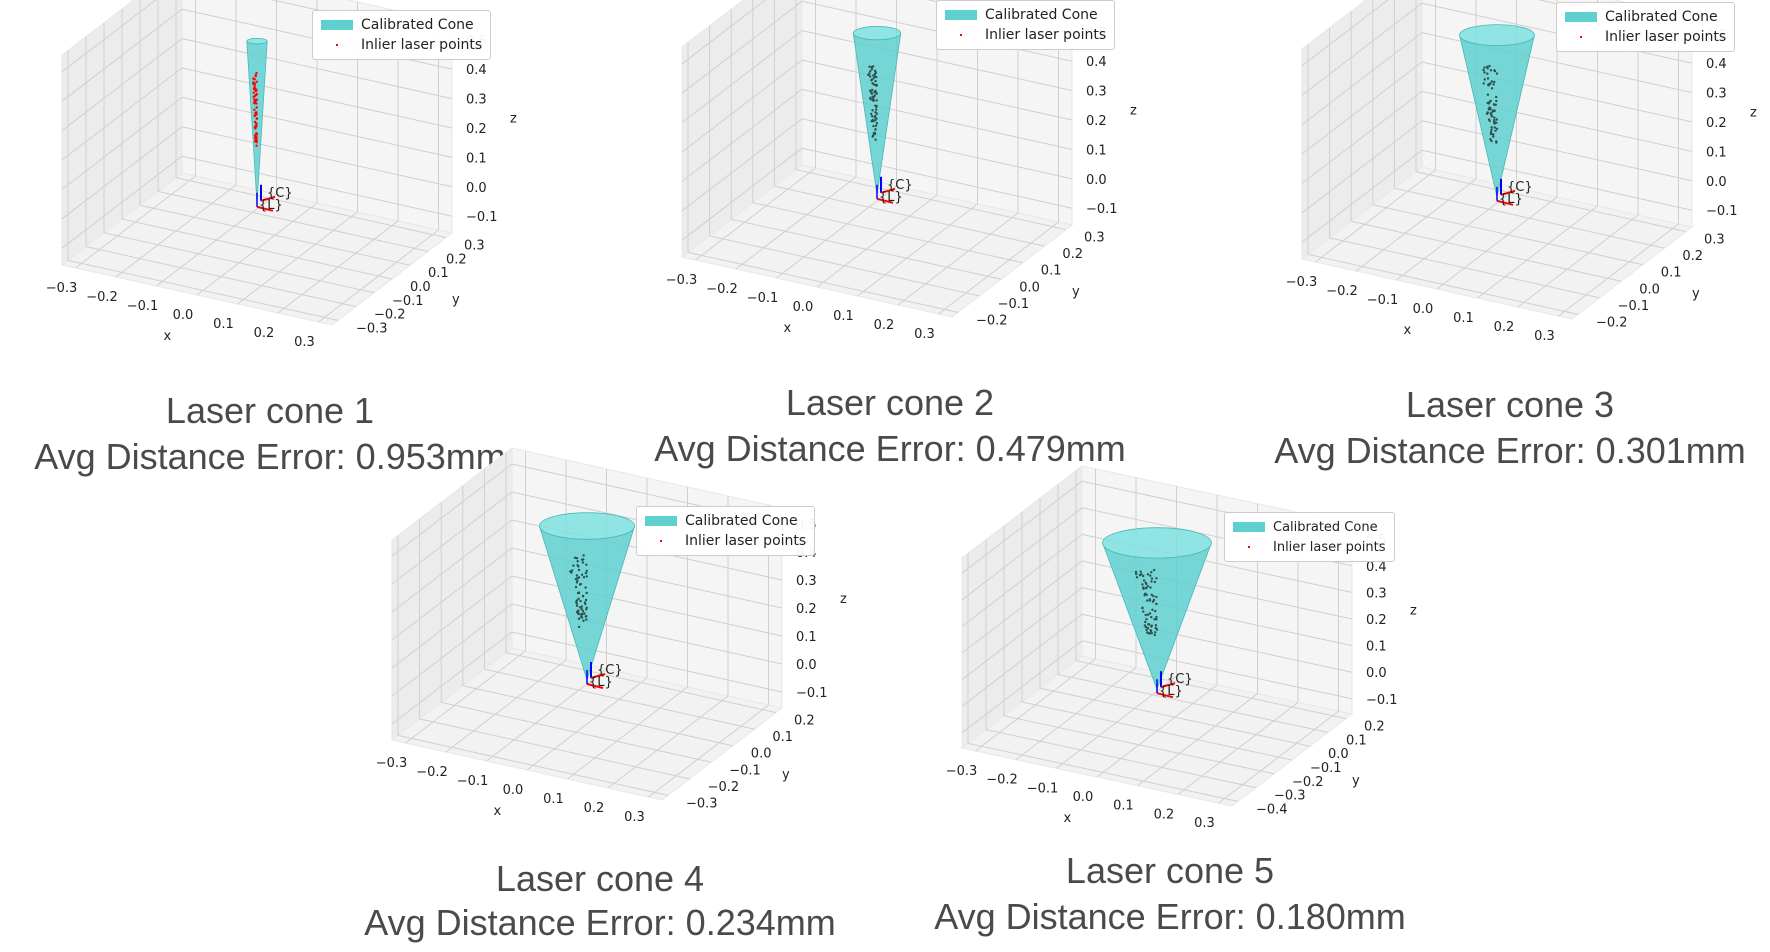 This screenshot has height=952, width=1770. What do you see at coordinates (1029, 287) in the screenshot?
I see `y-tick-label: 0.0` at bounding box center [1029, 287].